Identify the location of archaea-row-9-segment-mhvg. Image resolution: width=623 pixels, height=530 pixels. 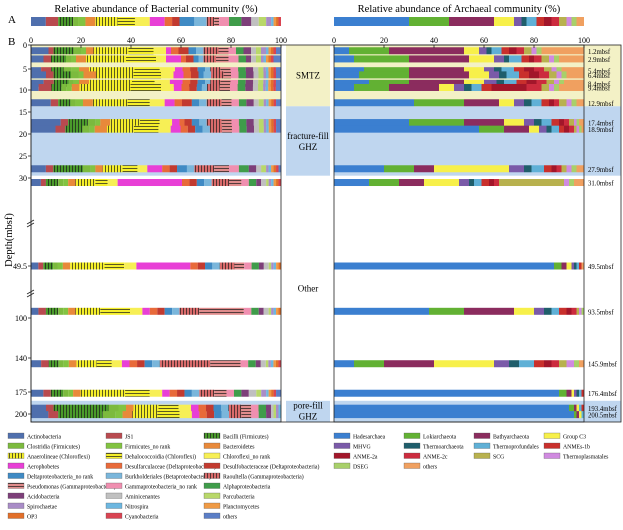
(543, 129).